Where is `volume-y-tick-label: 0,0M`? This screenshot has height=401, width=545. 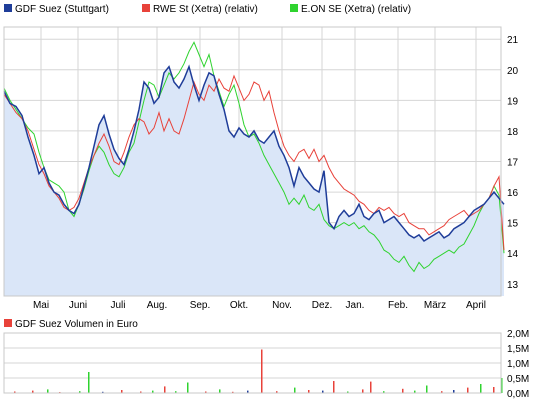 volume-y-tick-label: 0,0M is located at coordinates (518, 394).